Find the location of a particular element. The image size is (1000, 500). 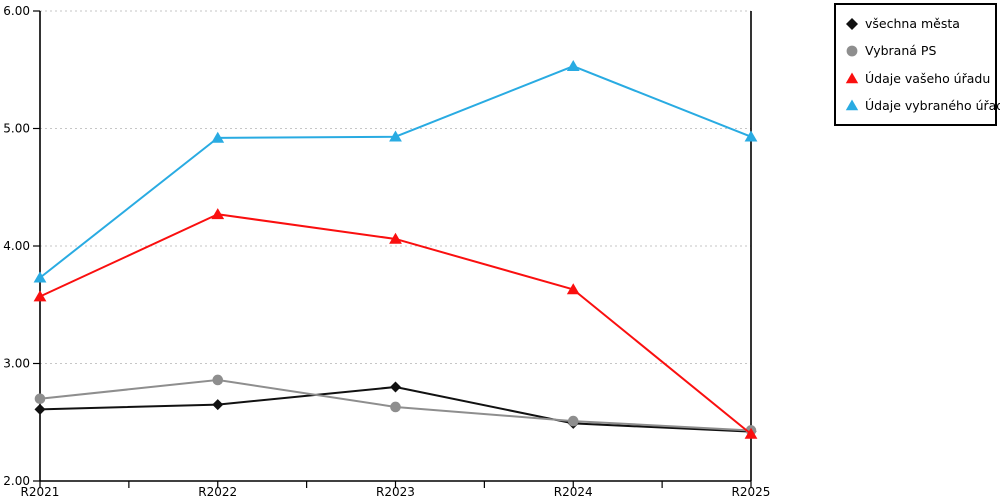

legend-label: Vybraná PS is located at coordinates (901, 51).